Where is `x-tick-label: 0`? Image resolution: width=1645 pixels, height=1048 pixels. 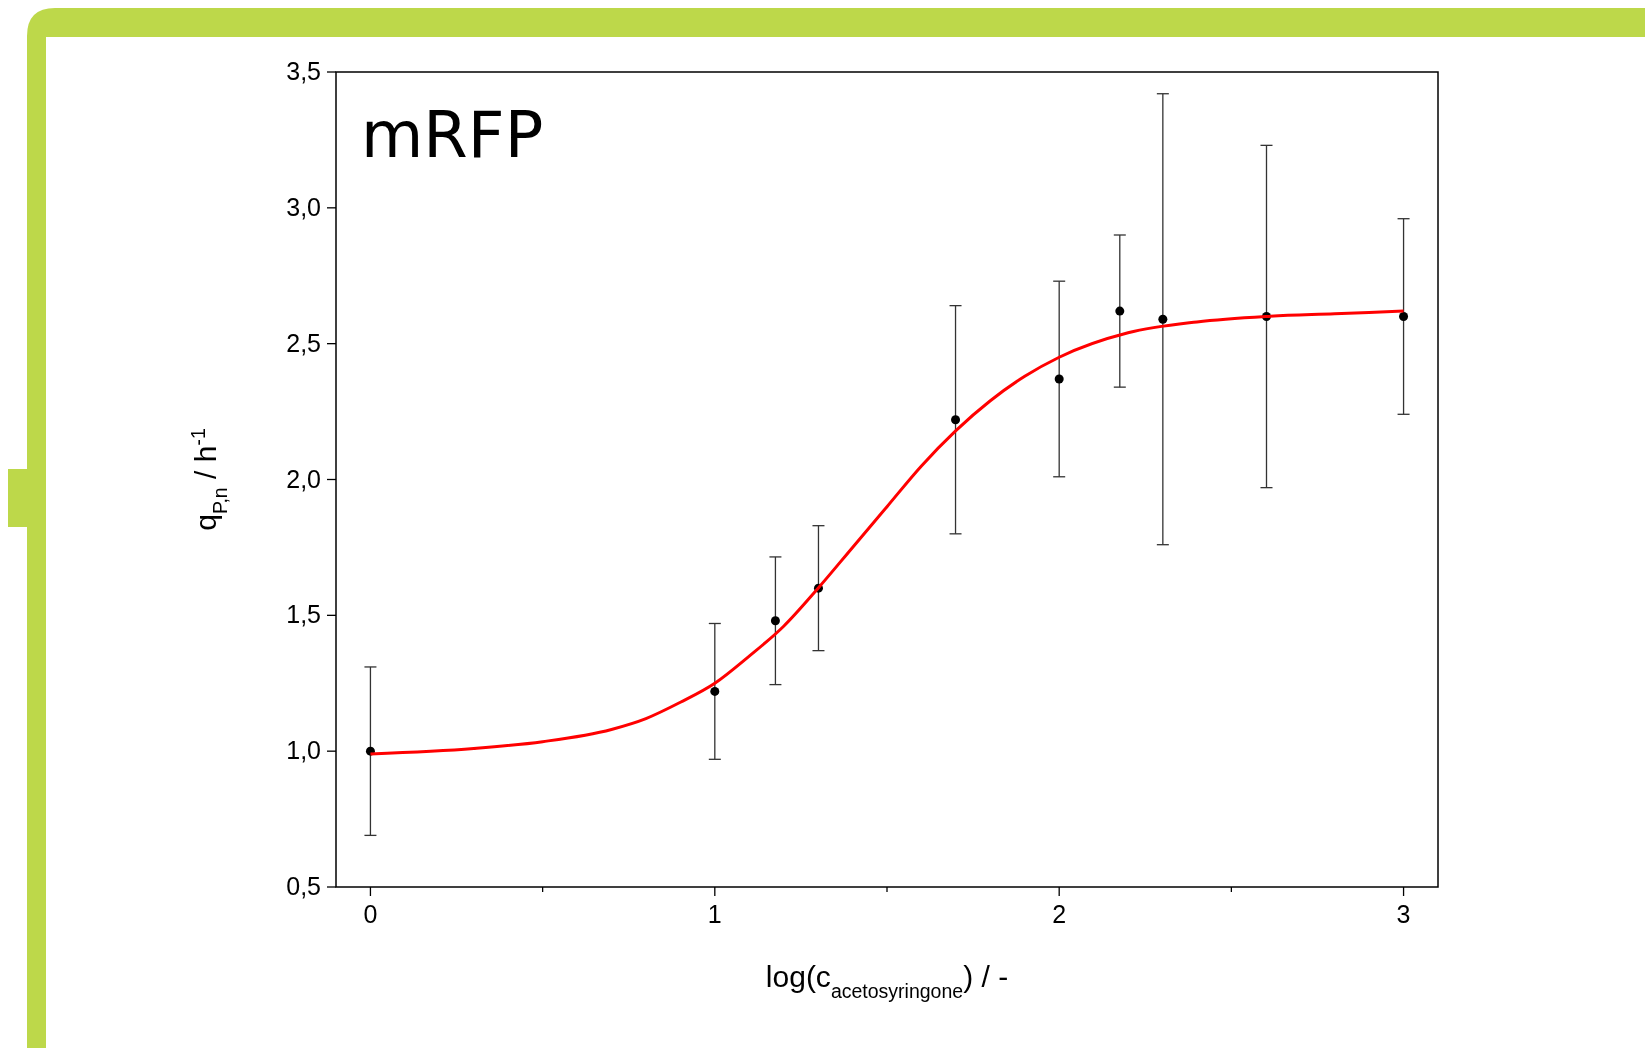 x-tick-label: 0 is located at coordinates (370, 914).